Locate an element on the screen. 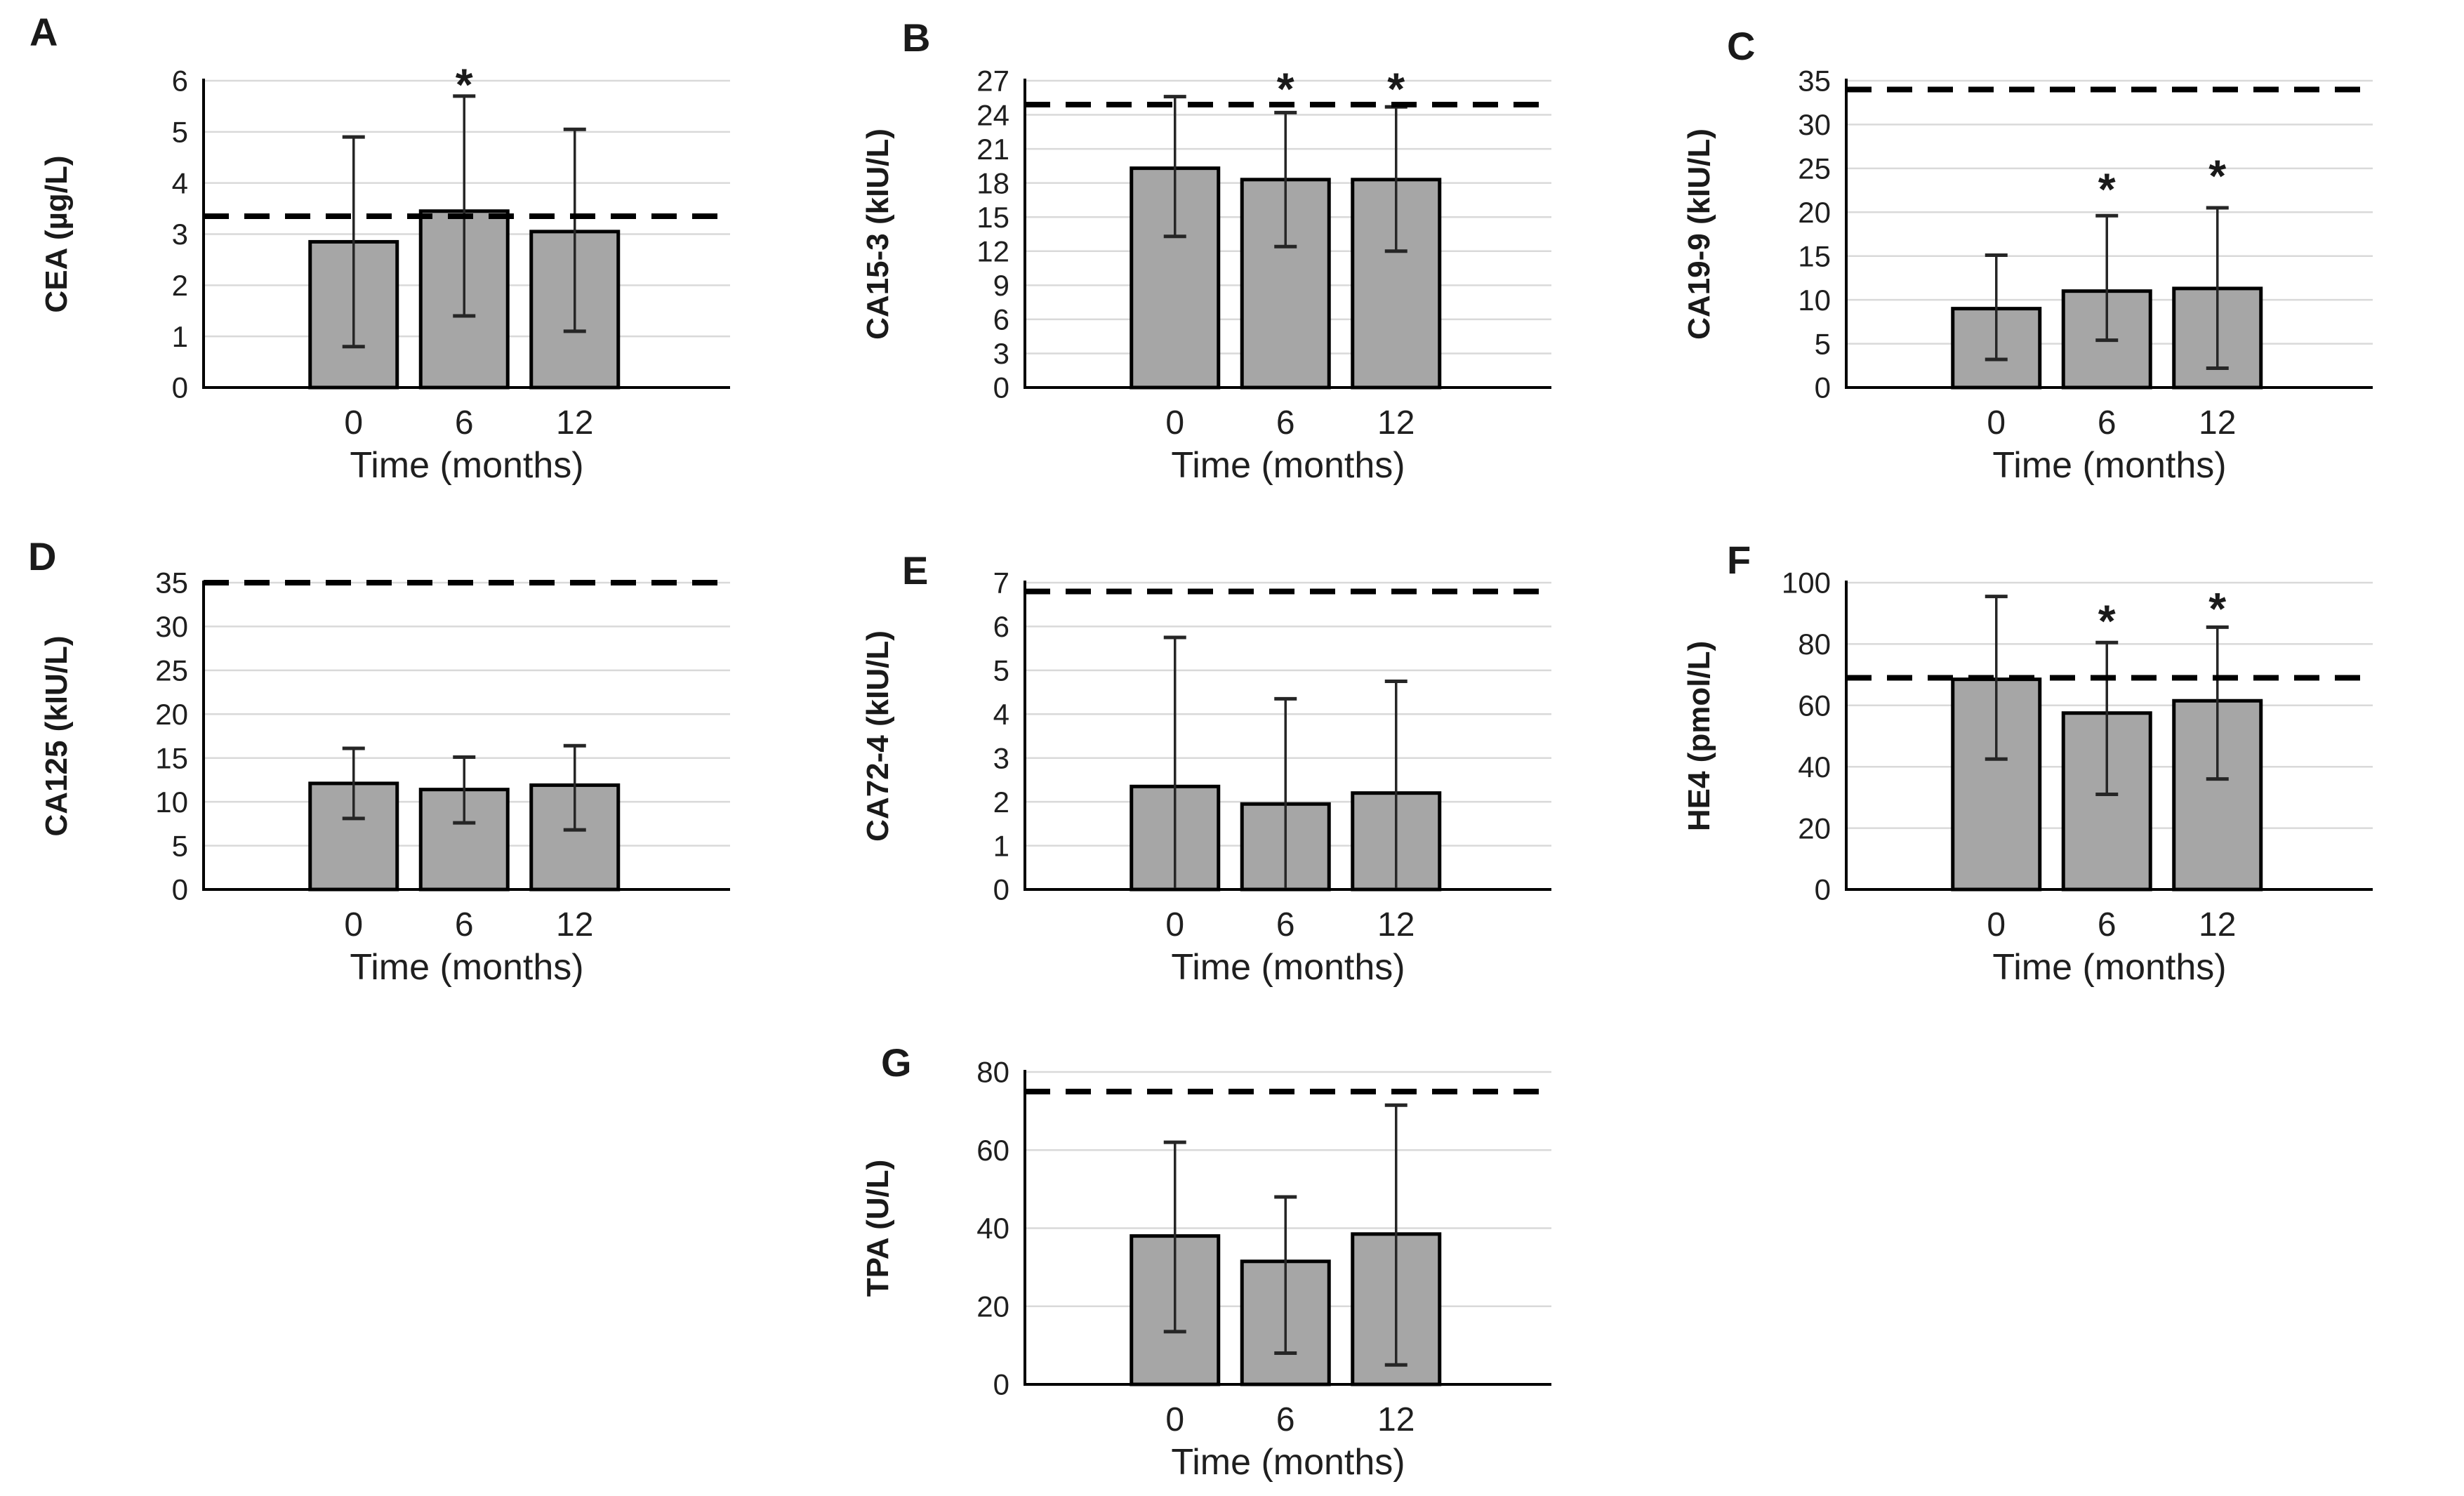 Image resolution: width=2464 pixels, height=1496 pixels. y-tick-label: 21 is located at coordinates (993, 149).